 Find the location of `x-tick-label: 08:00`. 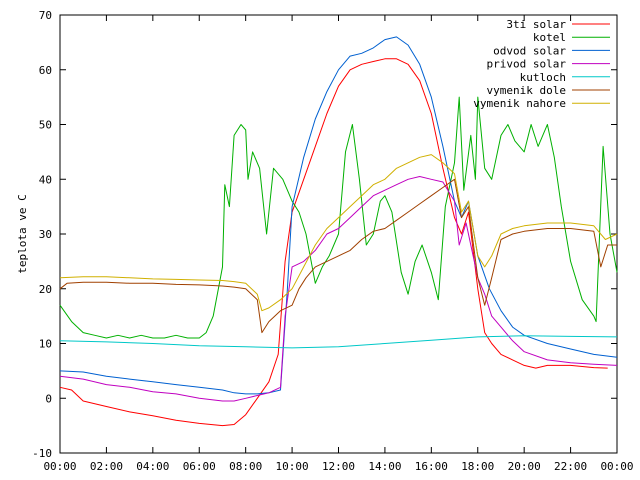

x-tick-label: 08:00 is located at coordinates (245, 466).